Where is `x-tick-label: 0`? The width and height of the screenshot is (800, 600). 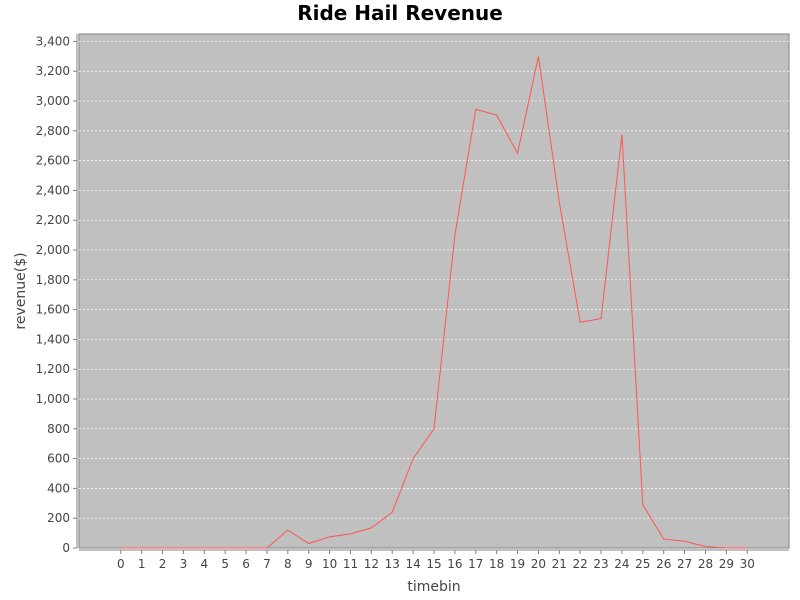 x-tick-label: 0 is located at coordinates (121, 564).